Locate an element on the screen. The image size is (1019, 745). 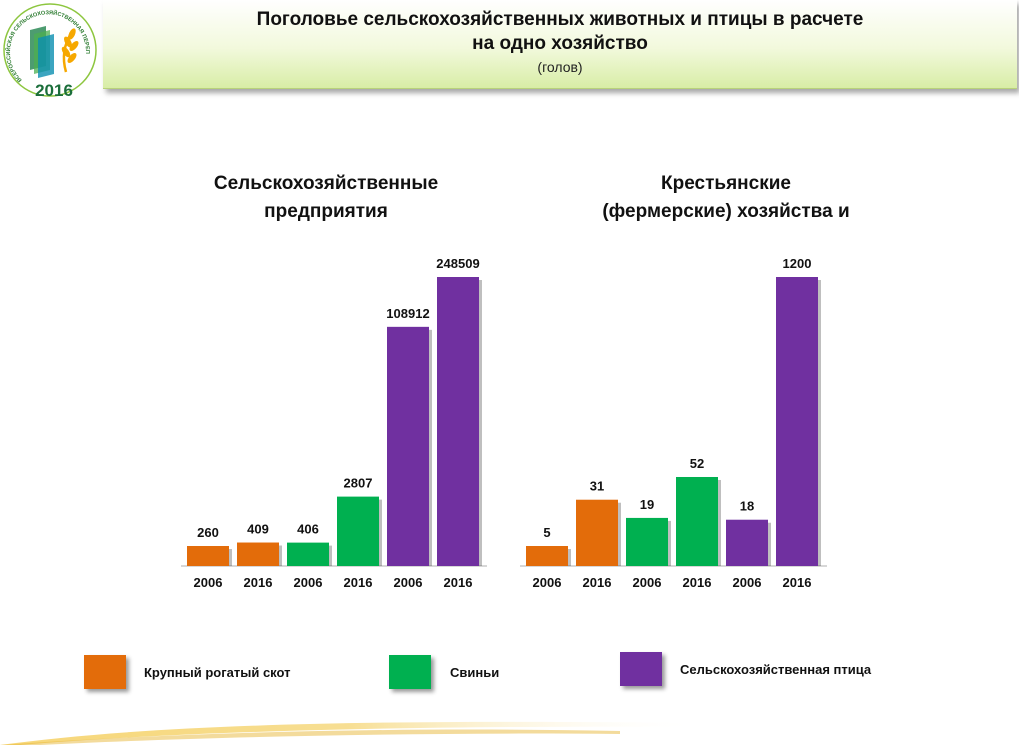
chart-right-tick-label-0: 2006 is located at coordinates (547, 582).